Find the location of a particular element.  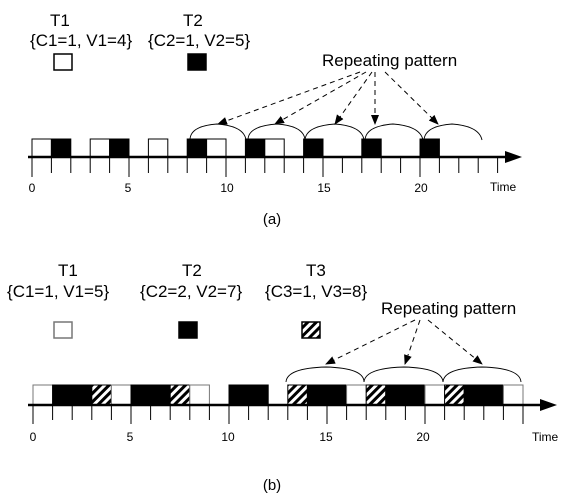

task-a2-swatch is located at coordinates (197, 62).